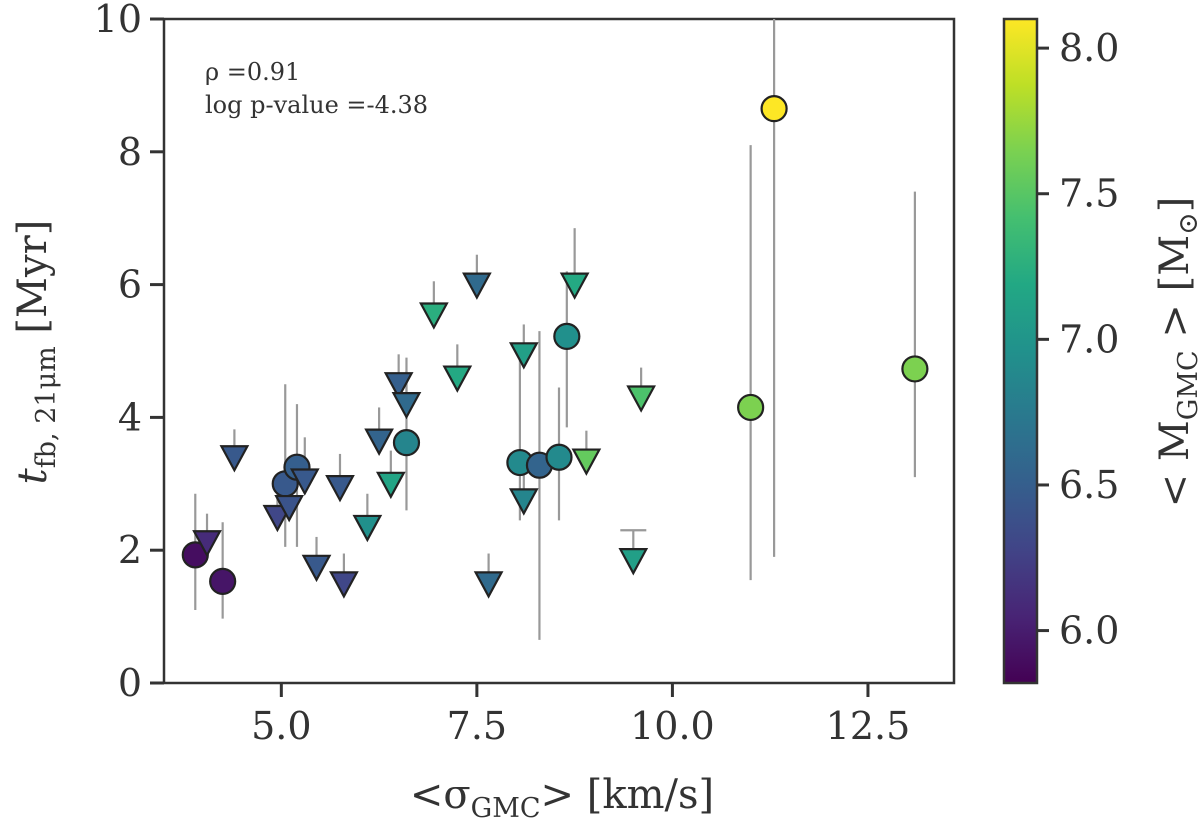 The image size is (1200, 821). I want to click on x-axis-ticks: 5.0 7.5 10.0 12.5, so click(580, 715).